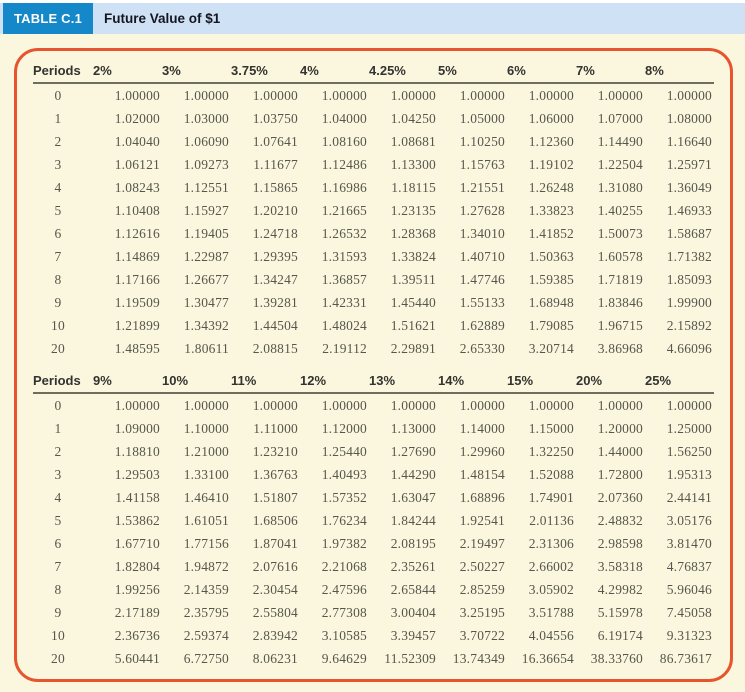 This screenshot has width=745, height=692. I want to click on value-cell: 1.52088, so click(551, 474).